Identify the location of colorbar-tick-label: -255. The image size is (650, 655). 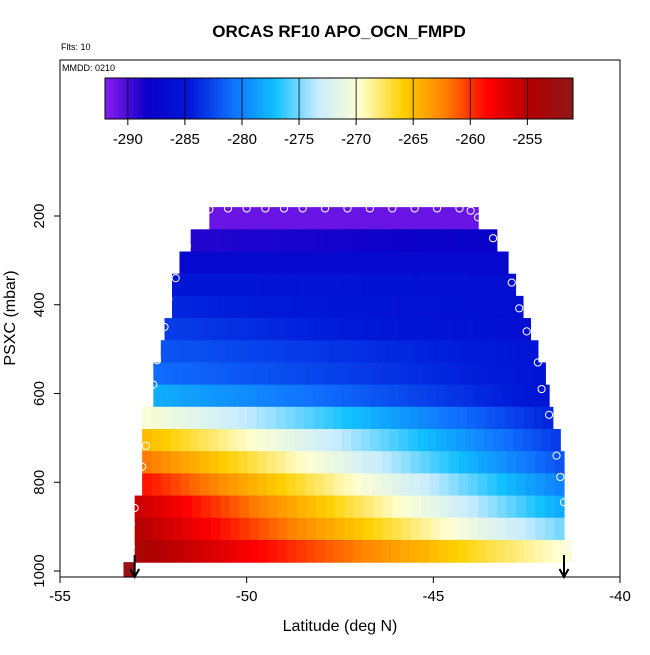
(527, 139).